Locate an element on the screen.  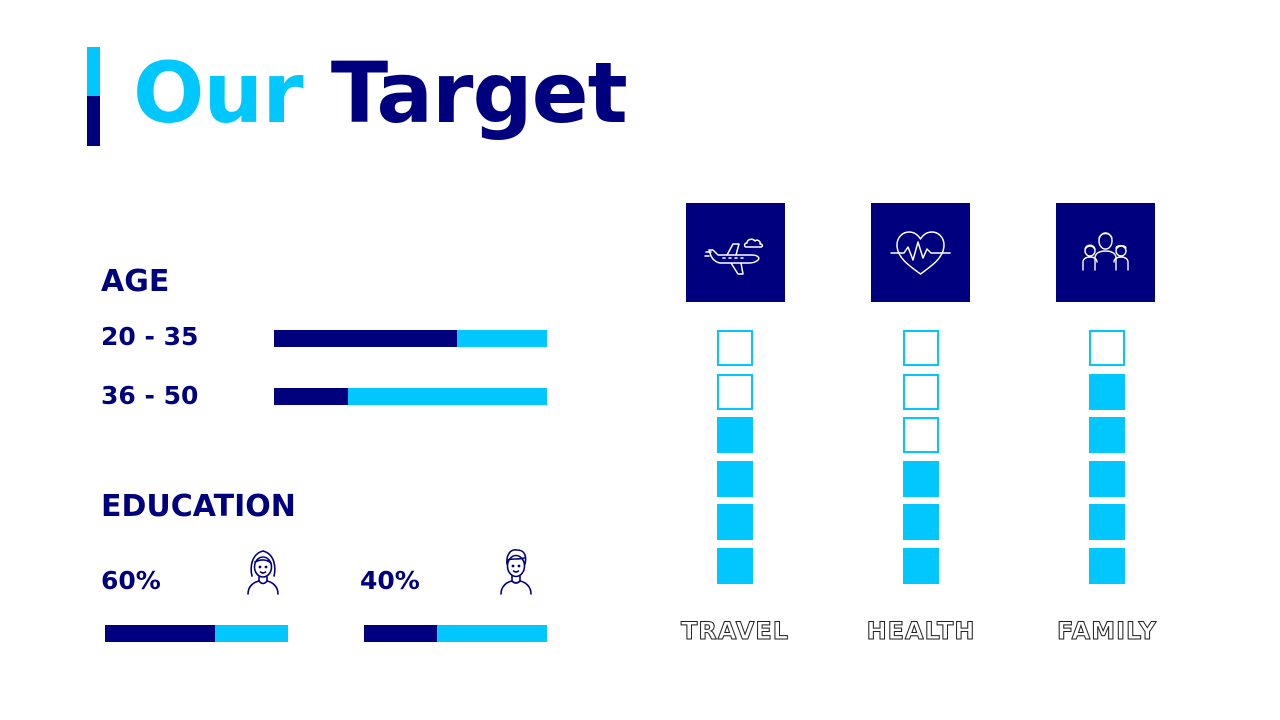
title-word-target: Target is located at coordinates (479, 93).